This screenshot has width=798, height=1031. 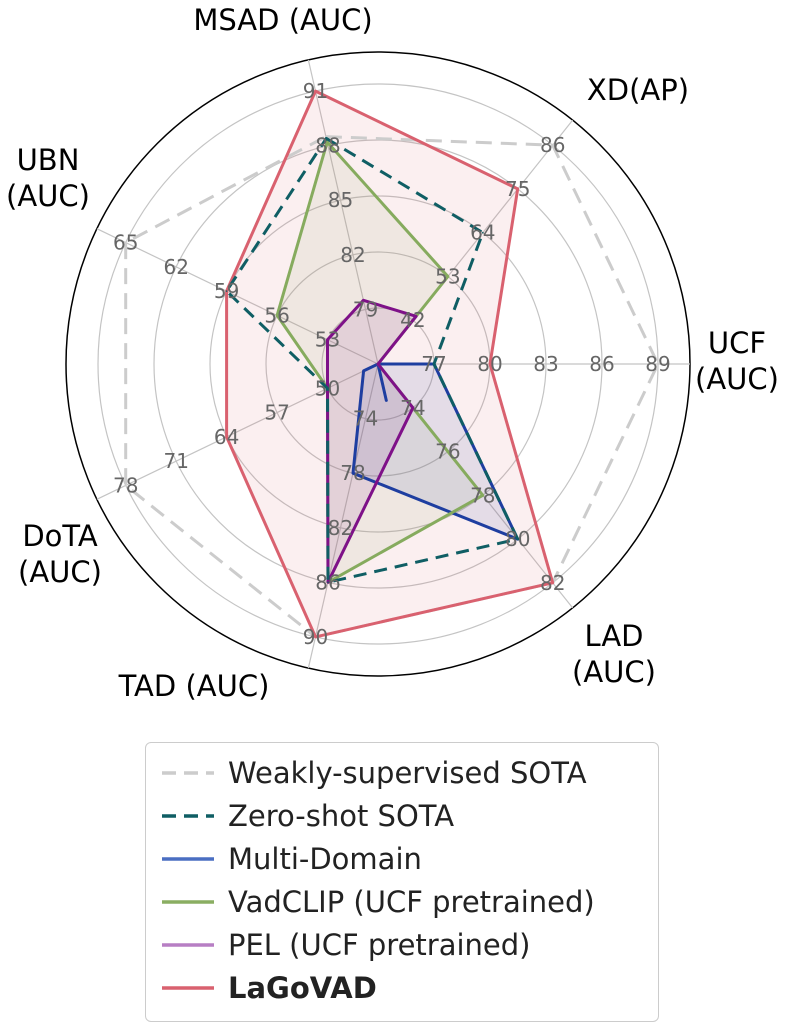 What do you see at coordinates (365, 309) in the screenshot?
I see `tick-label: 79` at bounding box center [365, 309].